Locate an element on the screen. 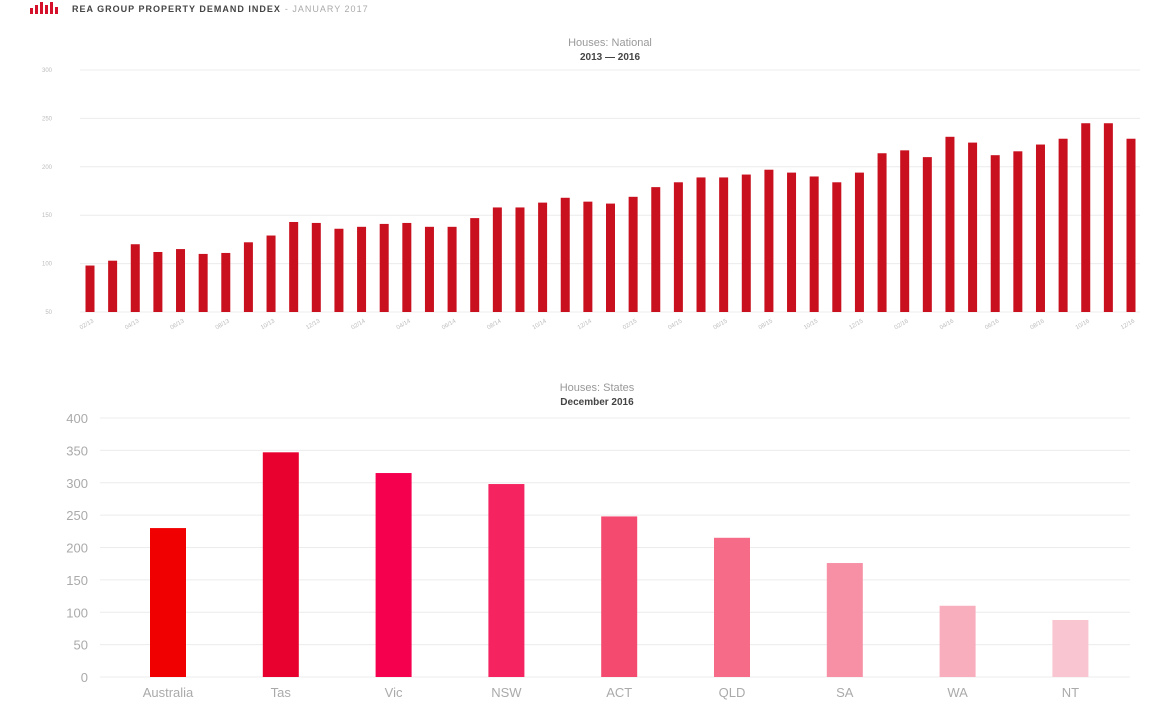 Image resolution: width=1160 pixels, height=704 pixels. bar-australia is located at coordinates (168, 602).